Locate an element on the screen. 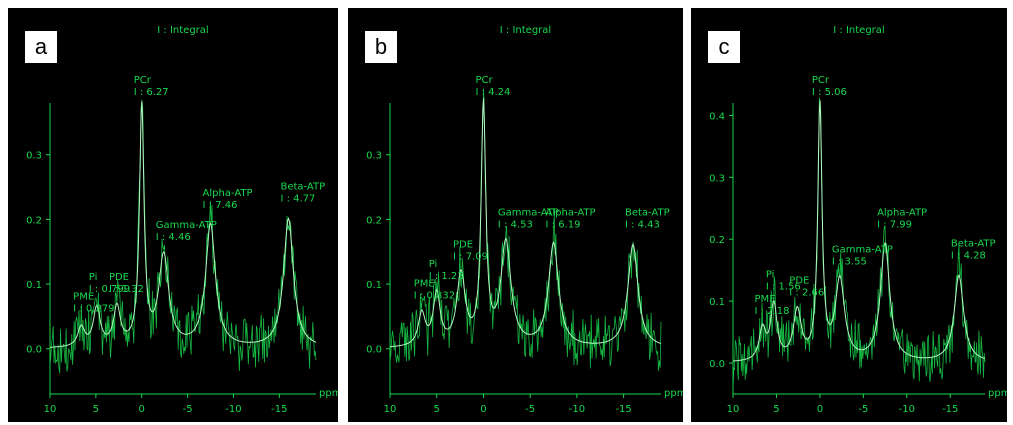 The image size is (1013, 425). peak-integral: I : 2.18 is located at coordinates (772, 311).